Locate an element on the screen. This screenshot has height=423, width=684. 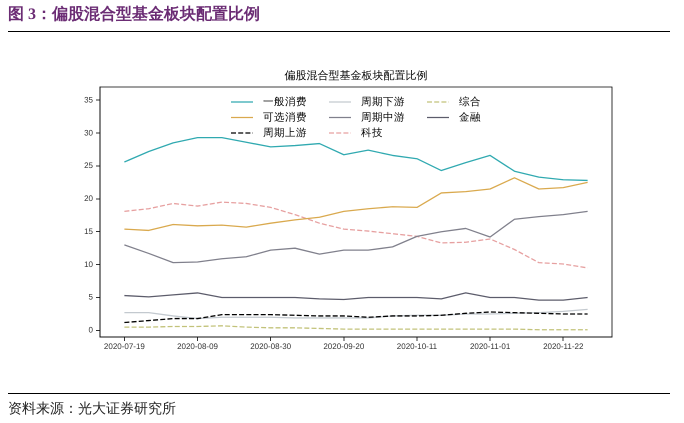
legend-label: 周期上游 is located at coordinates (285, 132).